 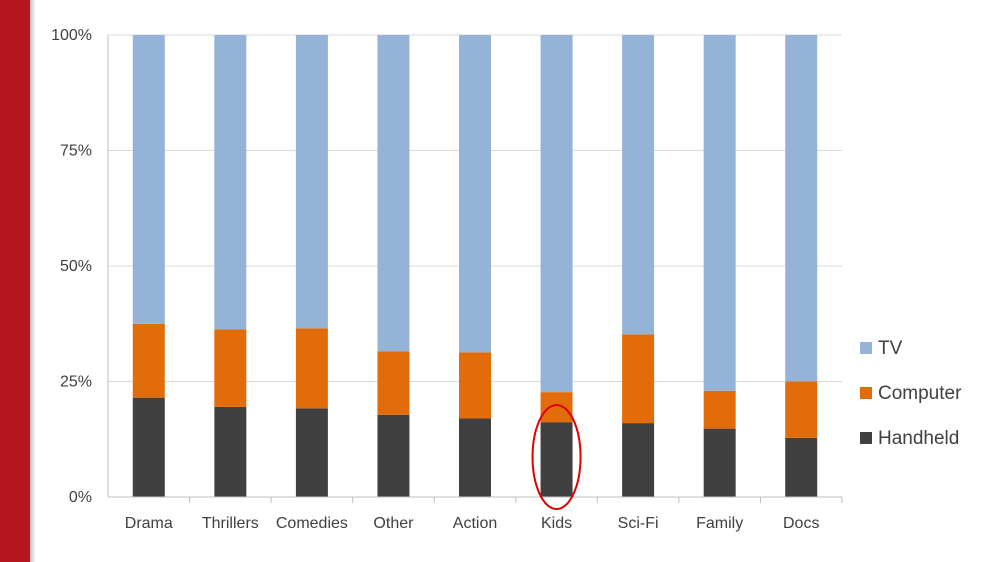 What do you see at coordinates (866, 348) in the screenshot?
I see `legend-swatch-tv` at bounding box center [866, 348].